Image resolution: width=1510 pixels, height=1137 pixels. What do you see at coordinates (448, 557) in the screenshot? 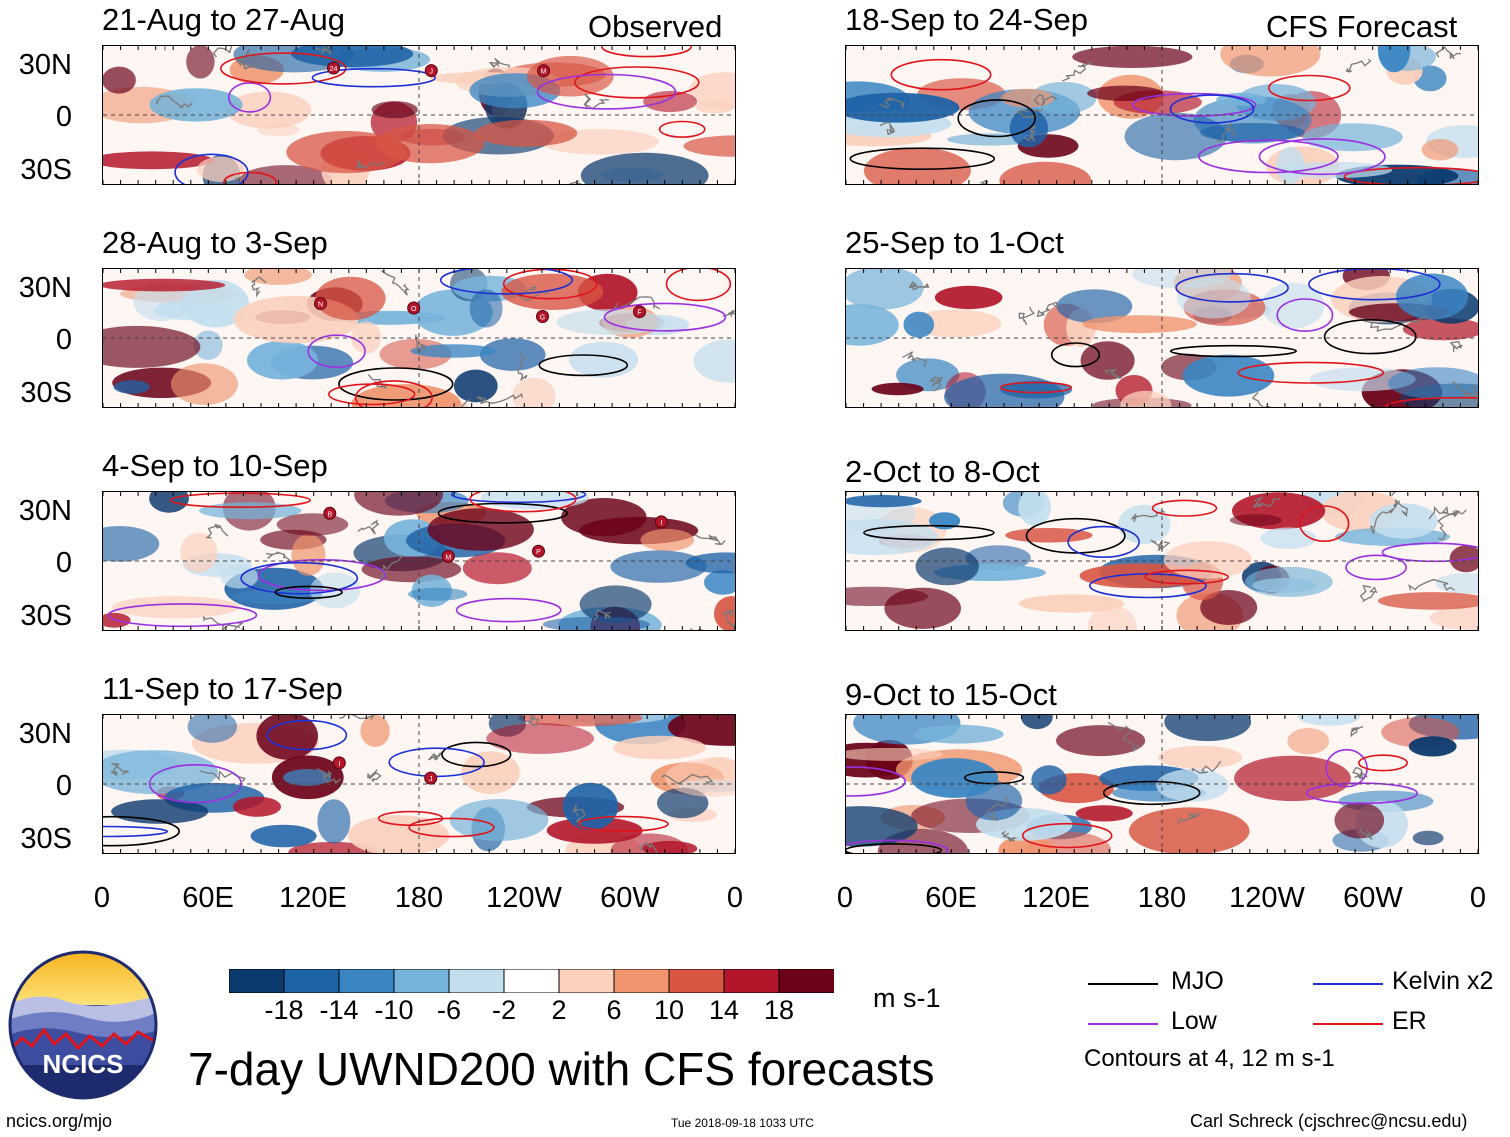
I see `tropical-cyclone-label: M` at bounding box center [448, 557].